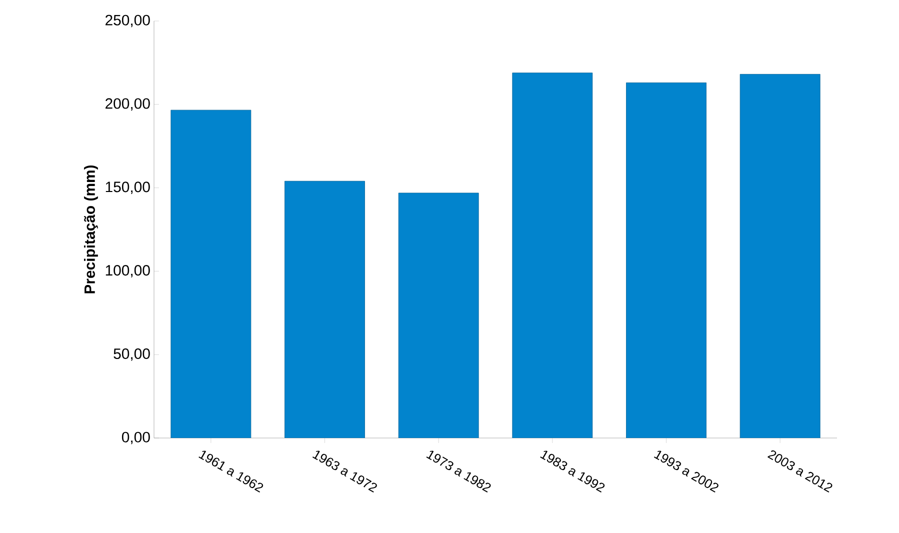 The height and width of the screenshot is (533, 899). I want to click on x-tick-label: 1973 a 1982, so click(458, 471).